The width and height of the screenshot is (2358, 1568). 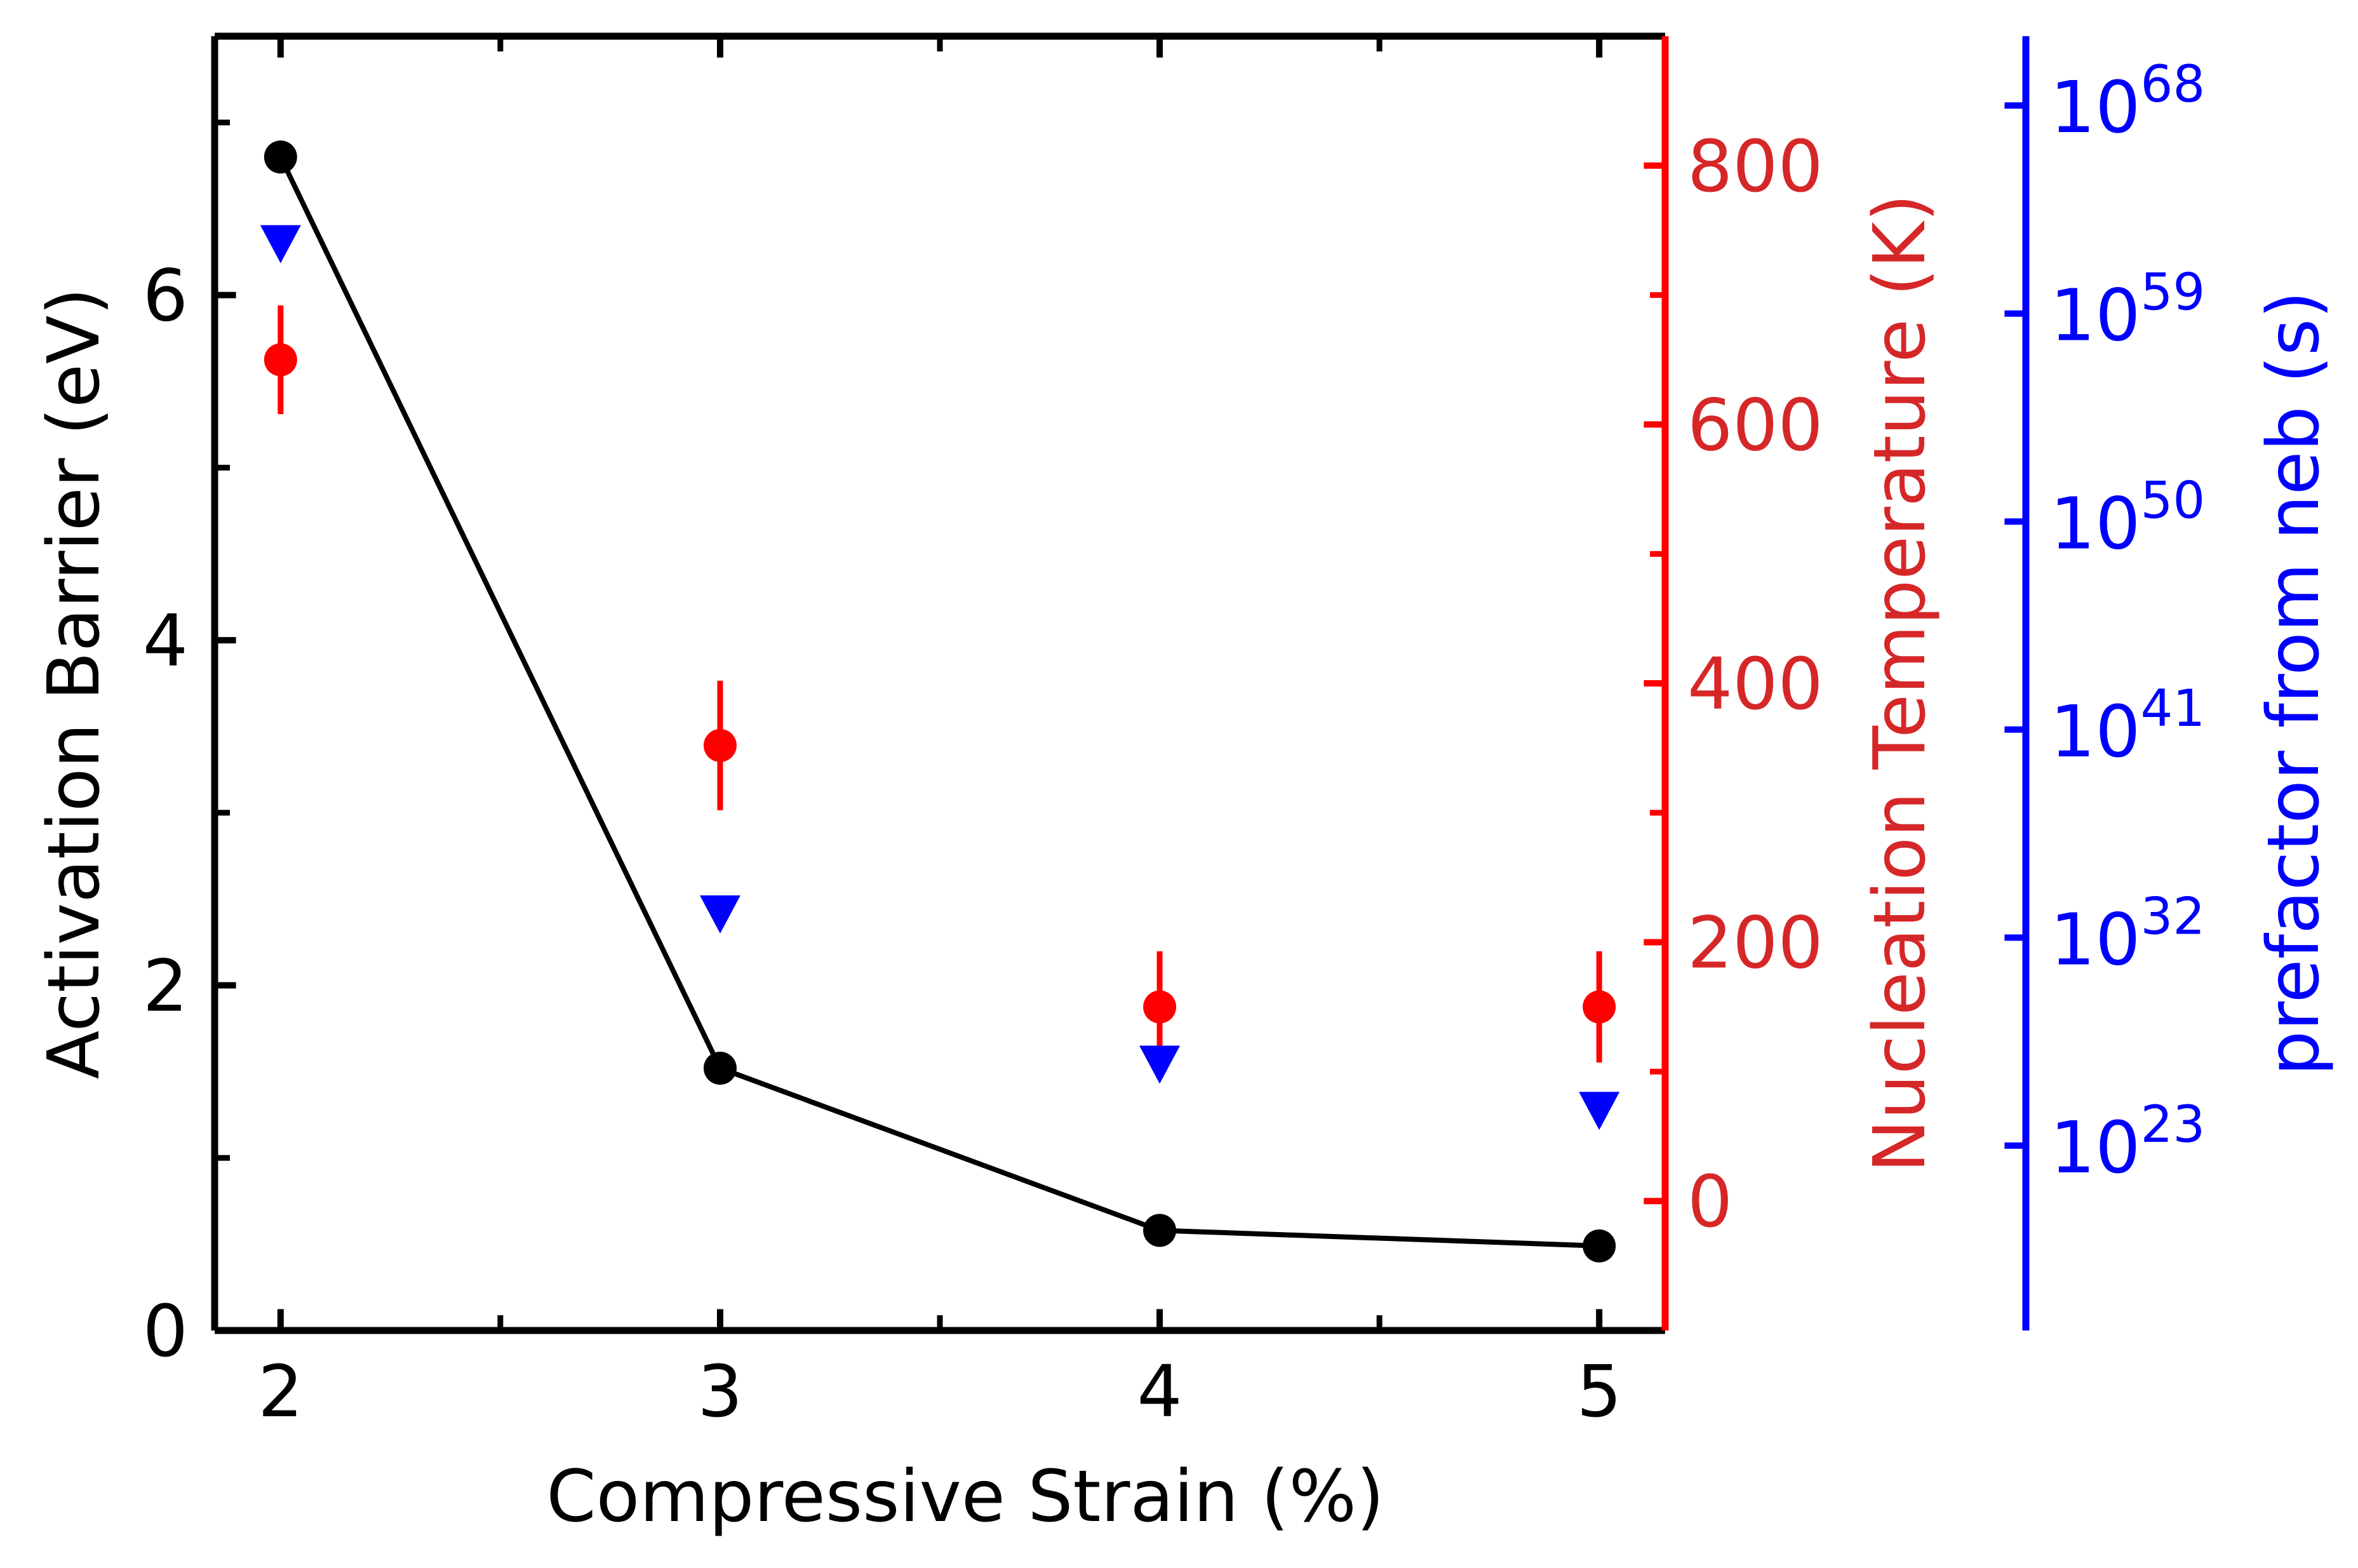 I want to click on far-right-y-tick-label: 1059, so click(x=2127, y=310).